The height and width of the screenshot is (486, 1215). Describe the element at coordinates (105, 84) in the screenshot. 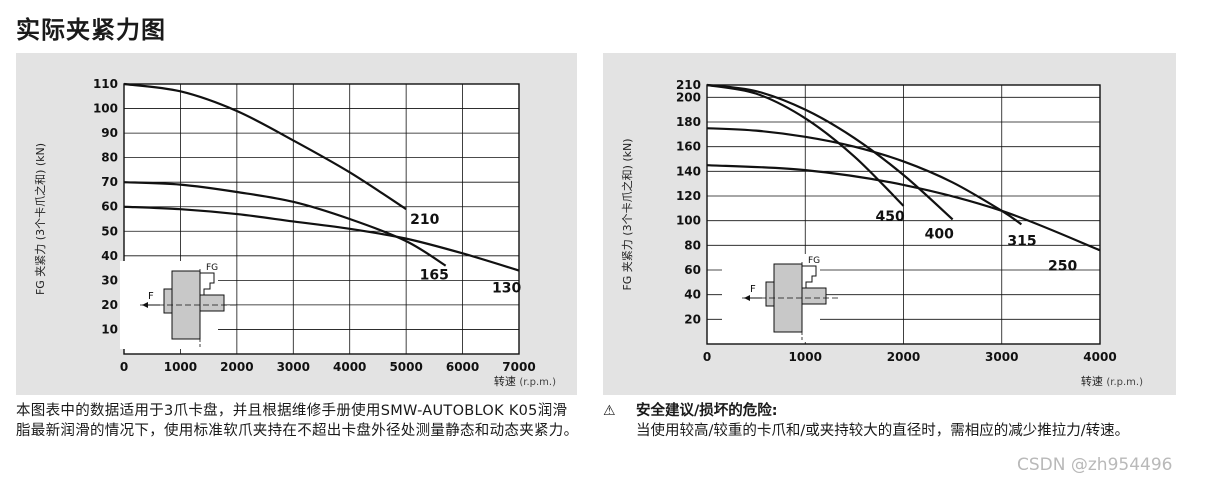

I see `y-tick-label: 110` at that location.